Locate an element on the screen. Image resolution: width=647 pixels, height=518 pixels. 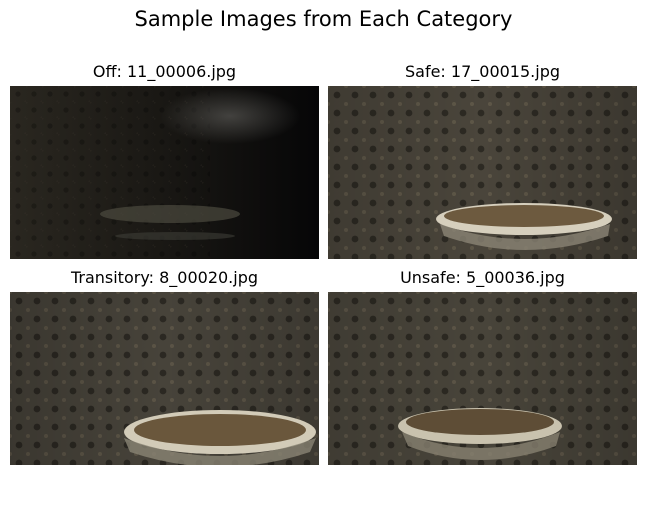
panel-title-safe: Safe: 17_00015.jpg is located at coordinates (482, 71).